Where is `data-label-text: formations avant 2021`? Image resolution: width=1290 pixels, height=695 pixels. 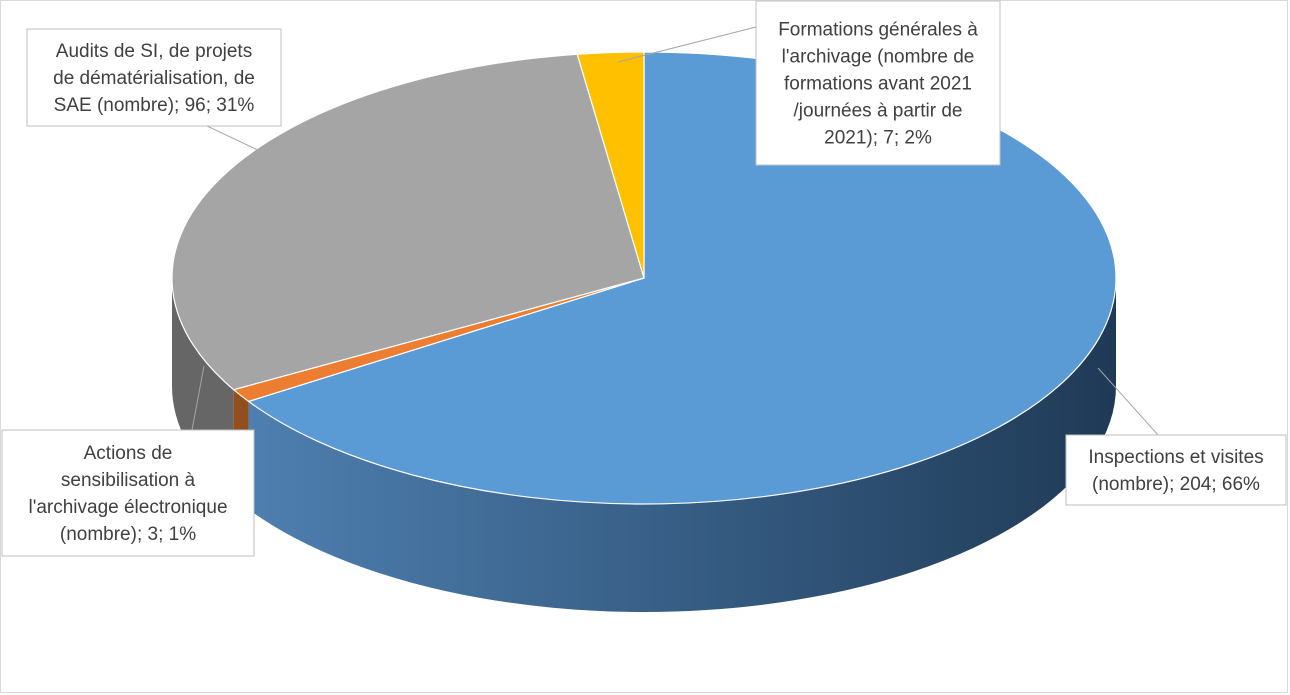 data-label-text: formations avant 2021 is located at coordinates (878, 84).